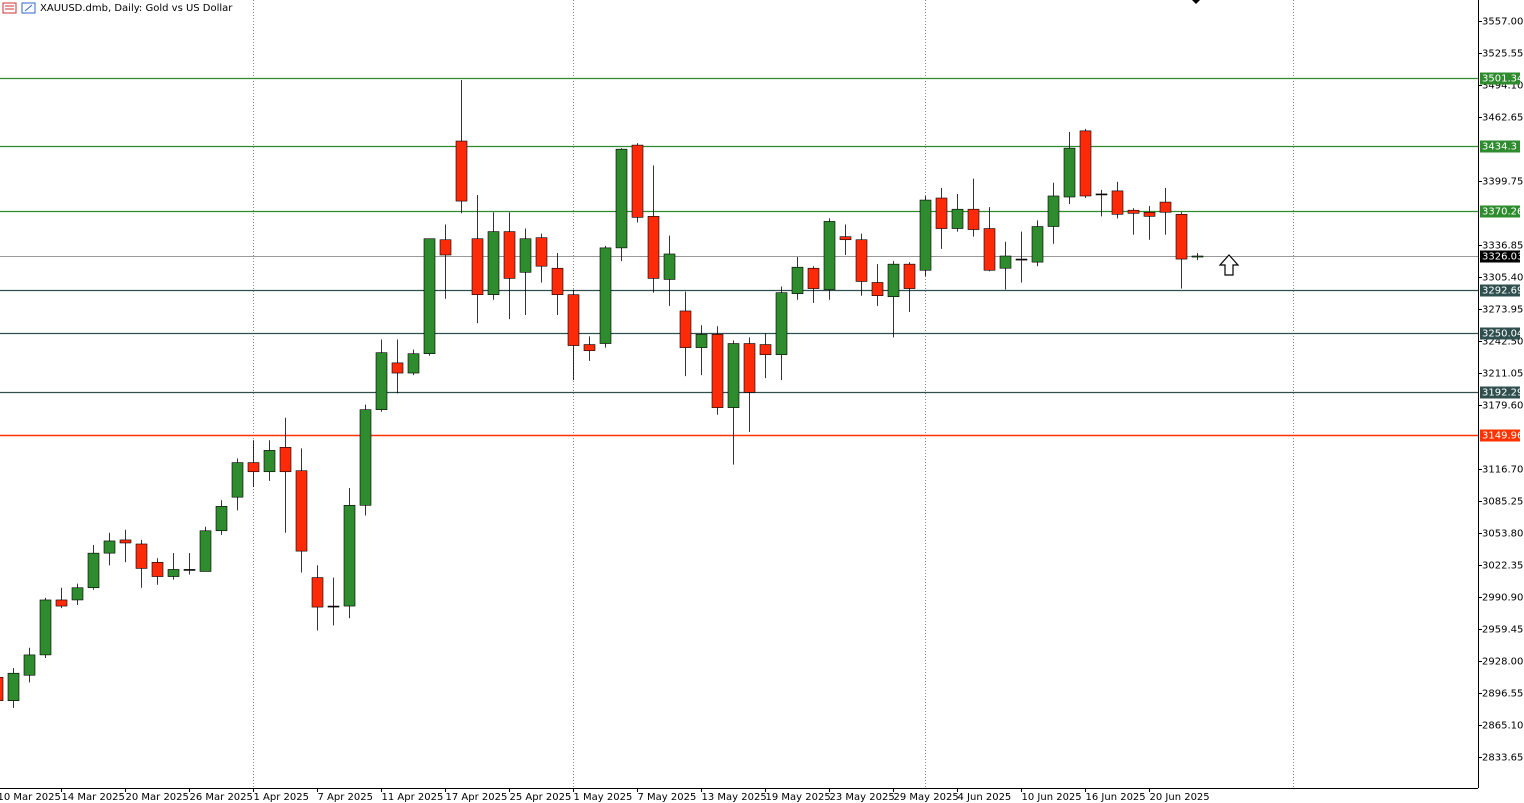 This screenshot has width=1524, height=803. Describe the element at coordinates (413, 797) in the screenshot. I see `x-tick-label: 11 Apr 2025` at that location.